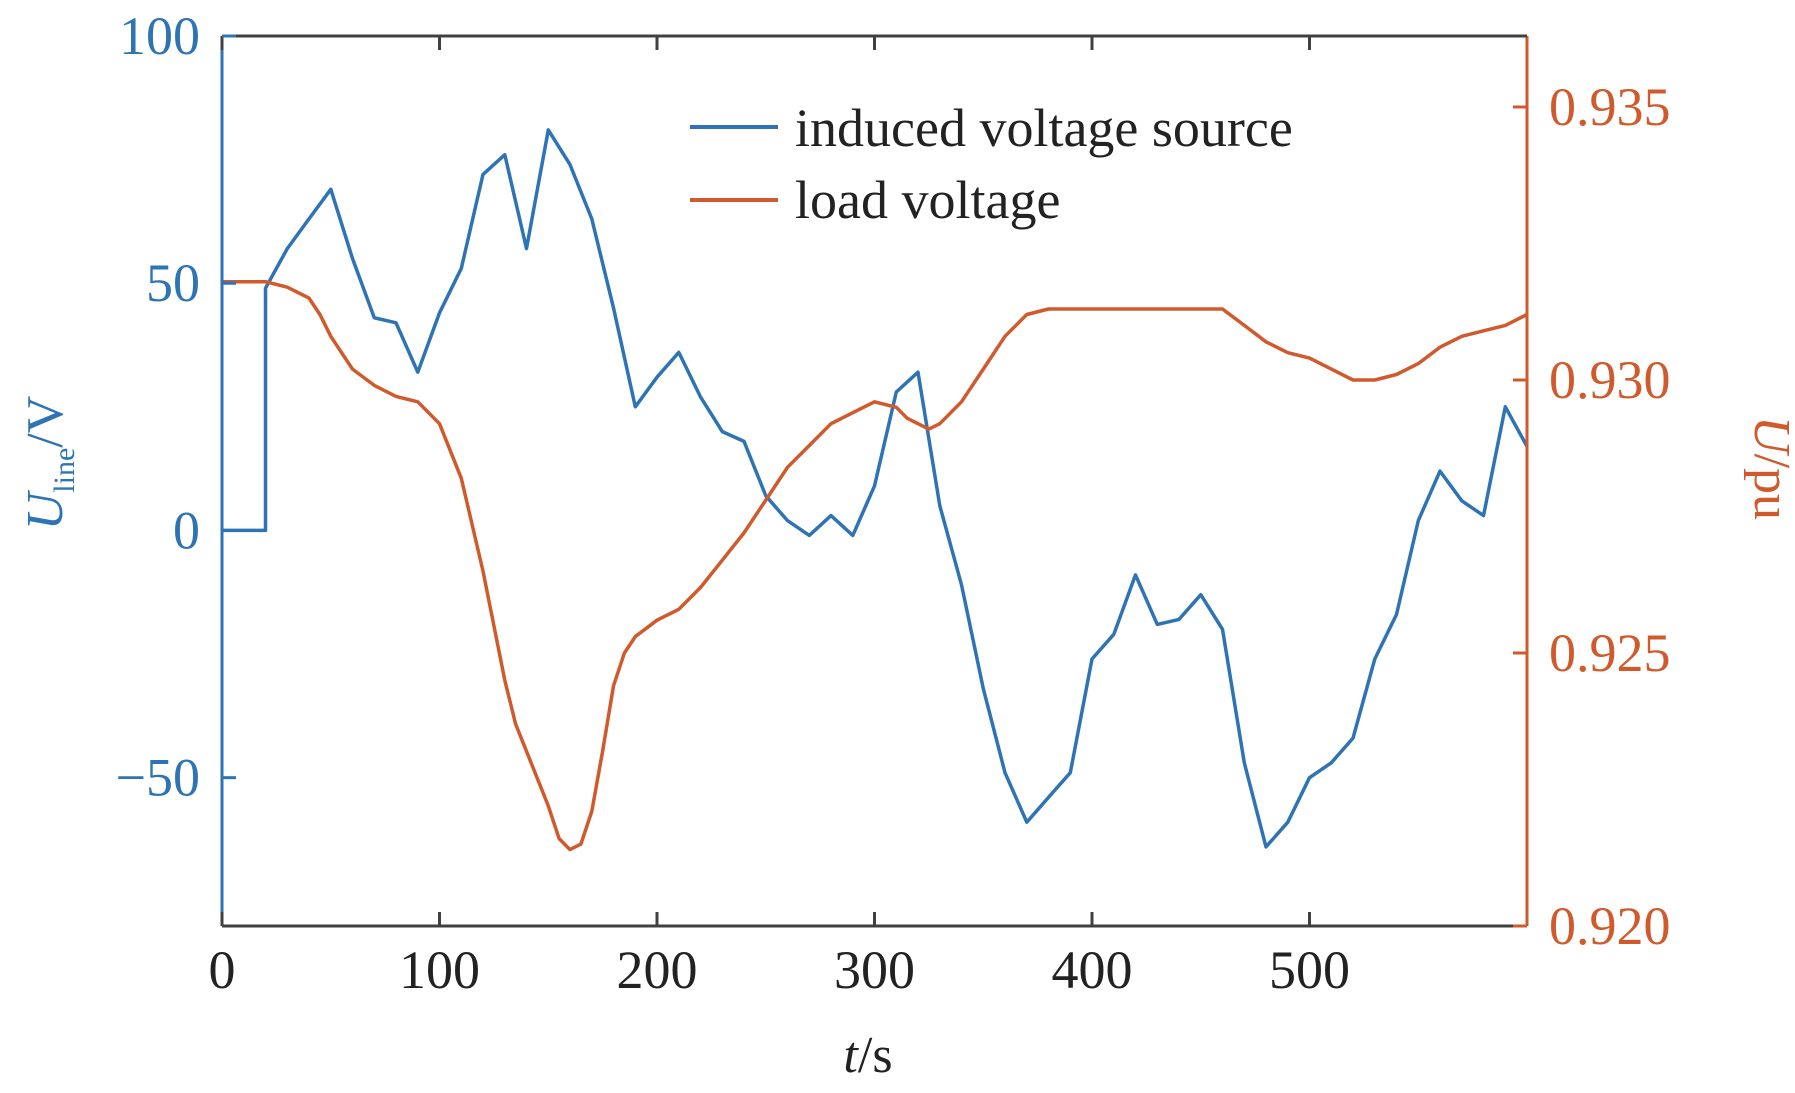 Image resolution: width=1795 pixels, height=1093 pixels. What do you see at coordinates (867, 1055) in the screenshot?
I see `x-axis-title: t/s` at bounding box center [867, 1055].